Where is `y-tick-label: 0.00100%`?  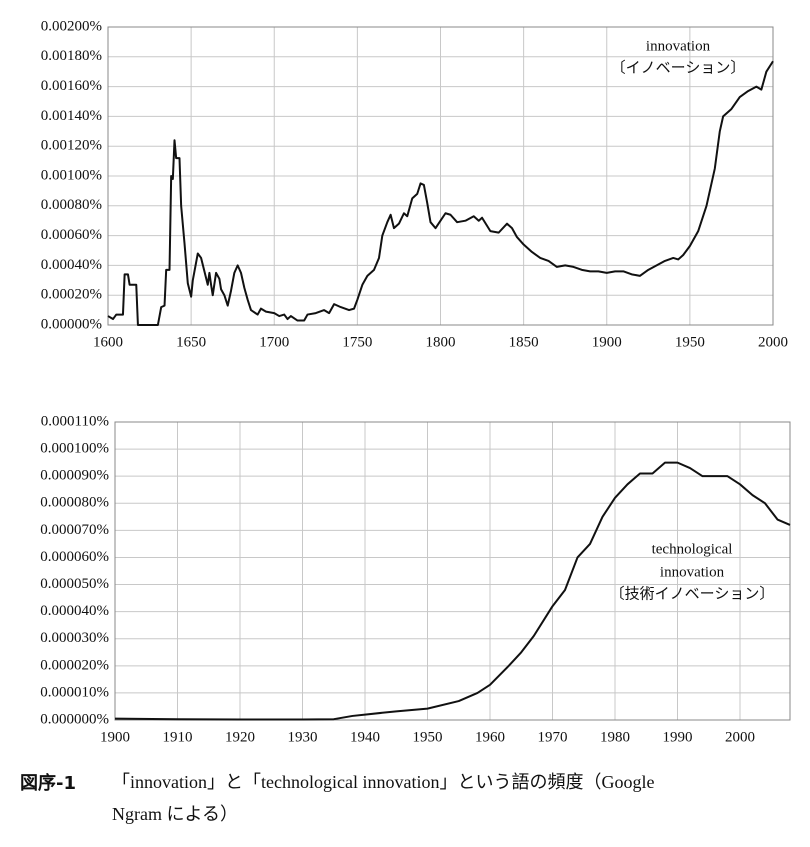
y-tick-label: 0.00100% is located at coordinates (71, 175).